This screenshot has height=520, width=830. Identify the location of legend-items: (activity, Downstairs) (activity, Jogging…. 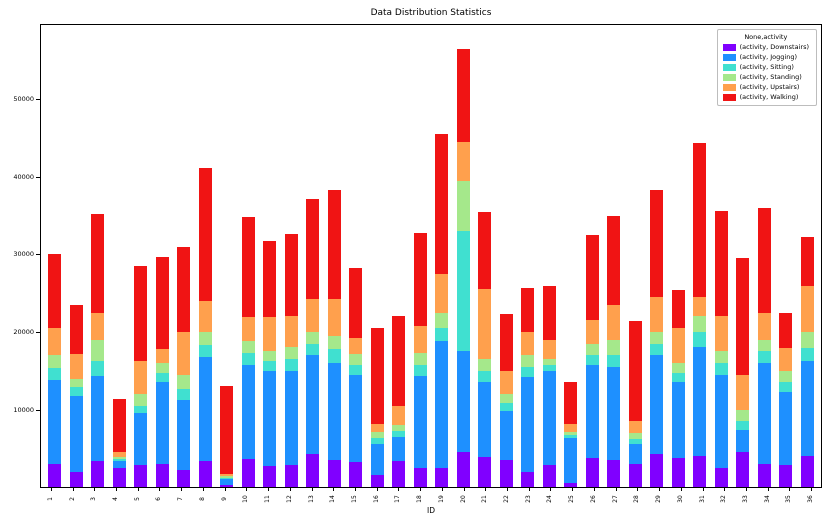
(765, 72).